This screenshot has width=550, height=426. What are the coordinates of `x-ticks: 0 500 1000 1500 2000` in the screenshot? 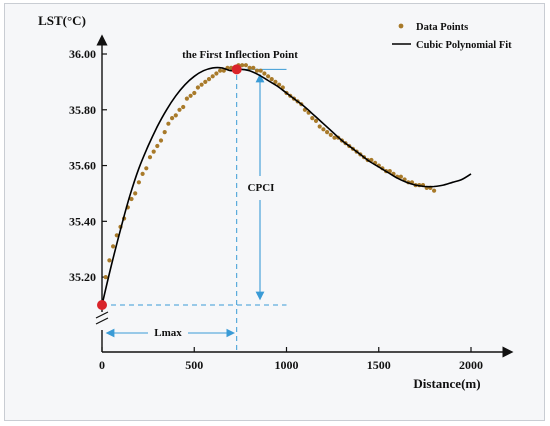 It's located at (291, 359).